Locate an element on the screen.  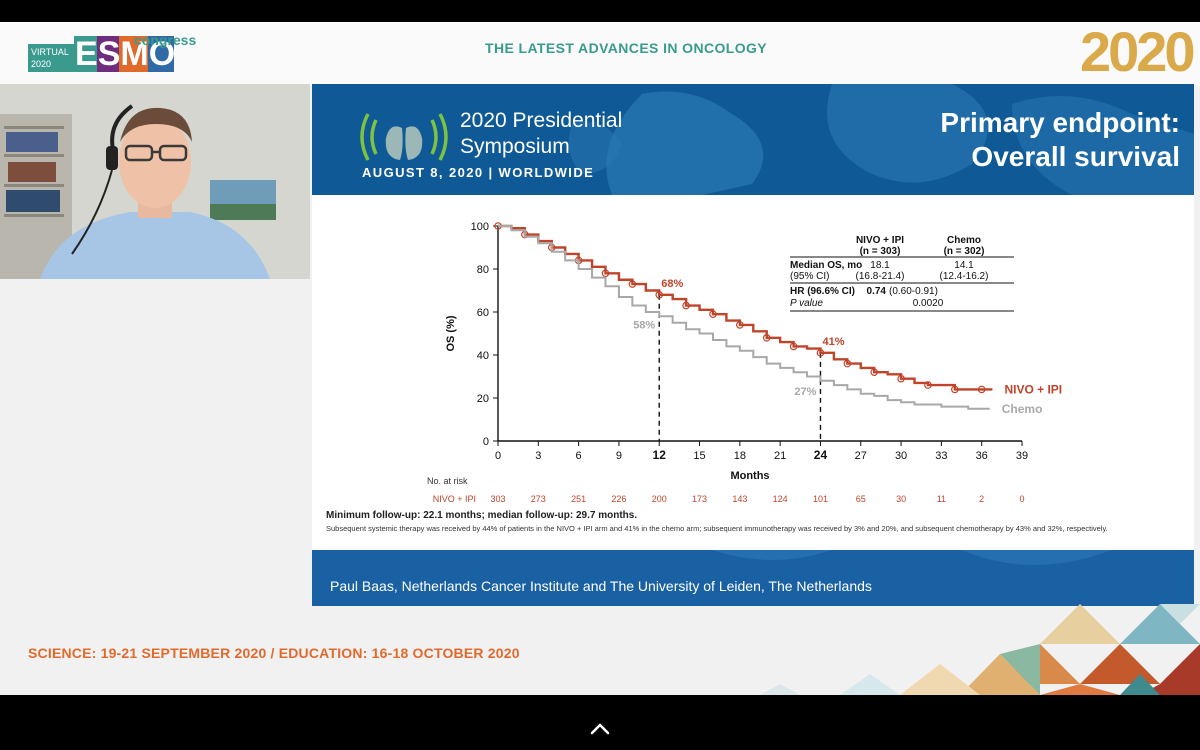
x-tick-label: 21 is located at coordinates (780, 456).